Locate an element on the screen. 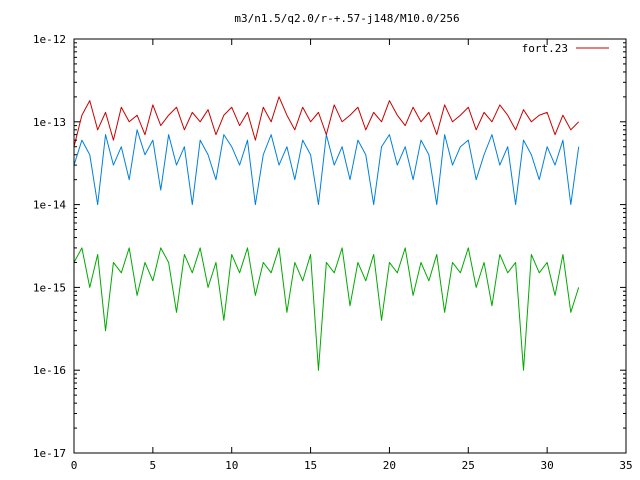 Image resolution: width=640 pixels, height=480 pixels. legend-label: fort.23 is located at coordinates (545, 48).